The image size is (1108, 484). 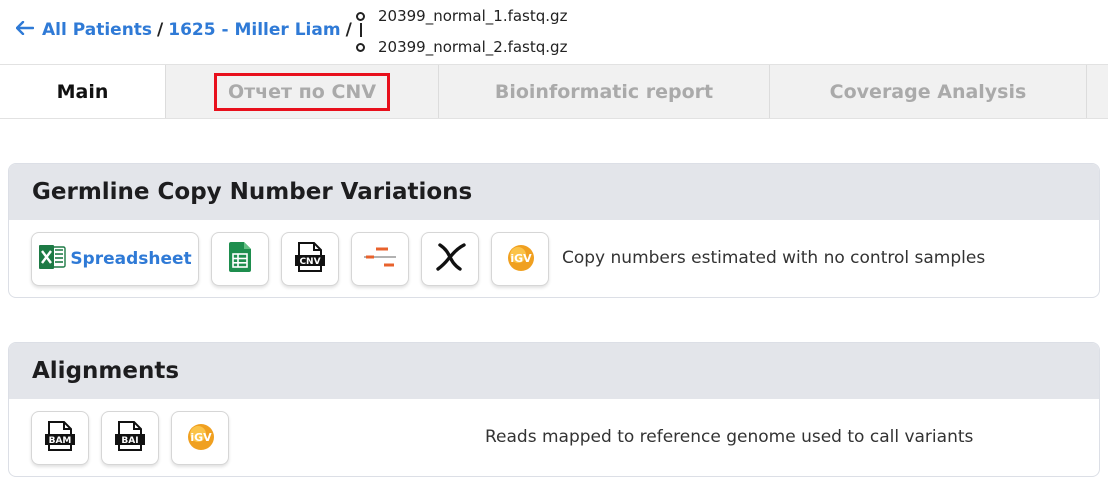 I want to click on tab-cnv-report: Отчет по CNV, so click(x=302, y=91).